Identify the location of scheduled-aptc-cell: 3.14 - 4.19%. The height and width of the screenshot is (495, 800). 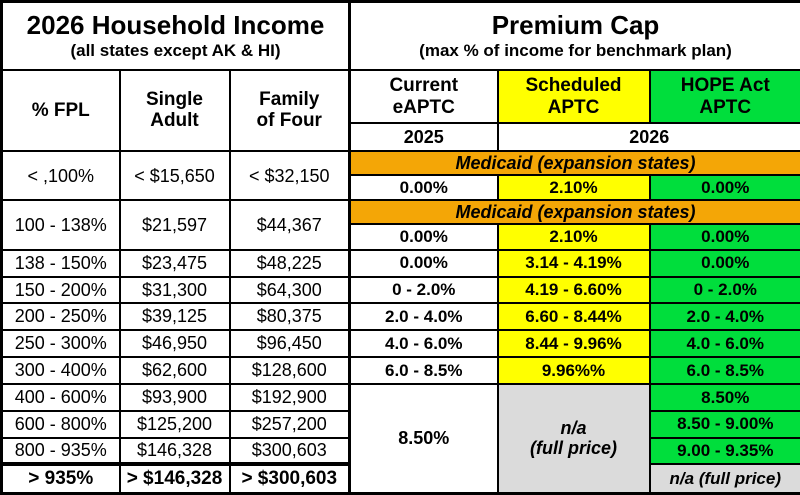
(573, 263).